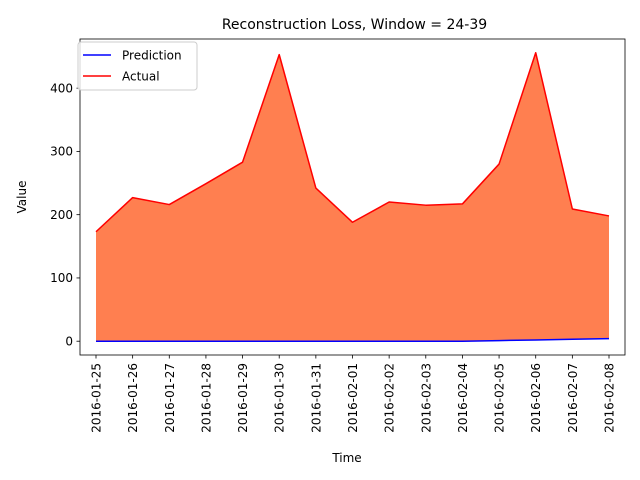 This screenshot has height=480, width=640. Describe the element at coordinates (390, 398) in the screenshot. I see `x-tick-label: 2016-02-02` at that location.